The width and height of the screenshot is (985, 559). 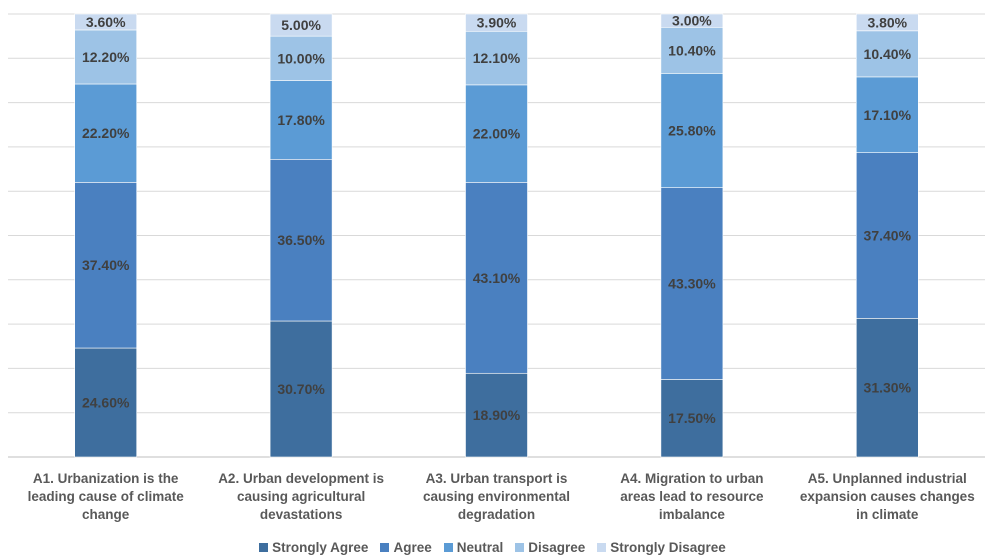 I want to click on legend-label: Neutral, so click(x=480, y=547).